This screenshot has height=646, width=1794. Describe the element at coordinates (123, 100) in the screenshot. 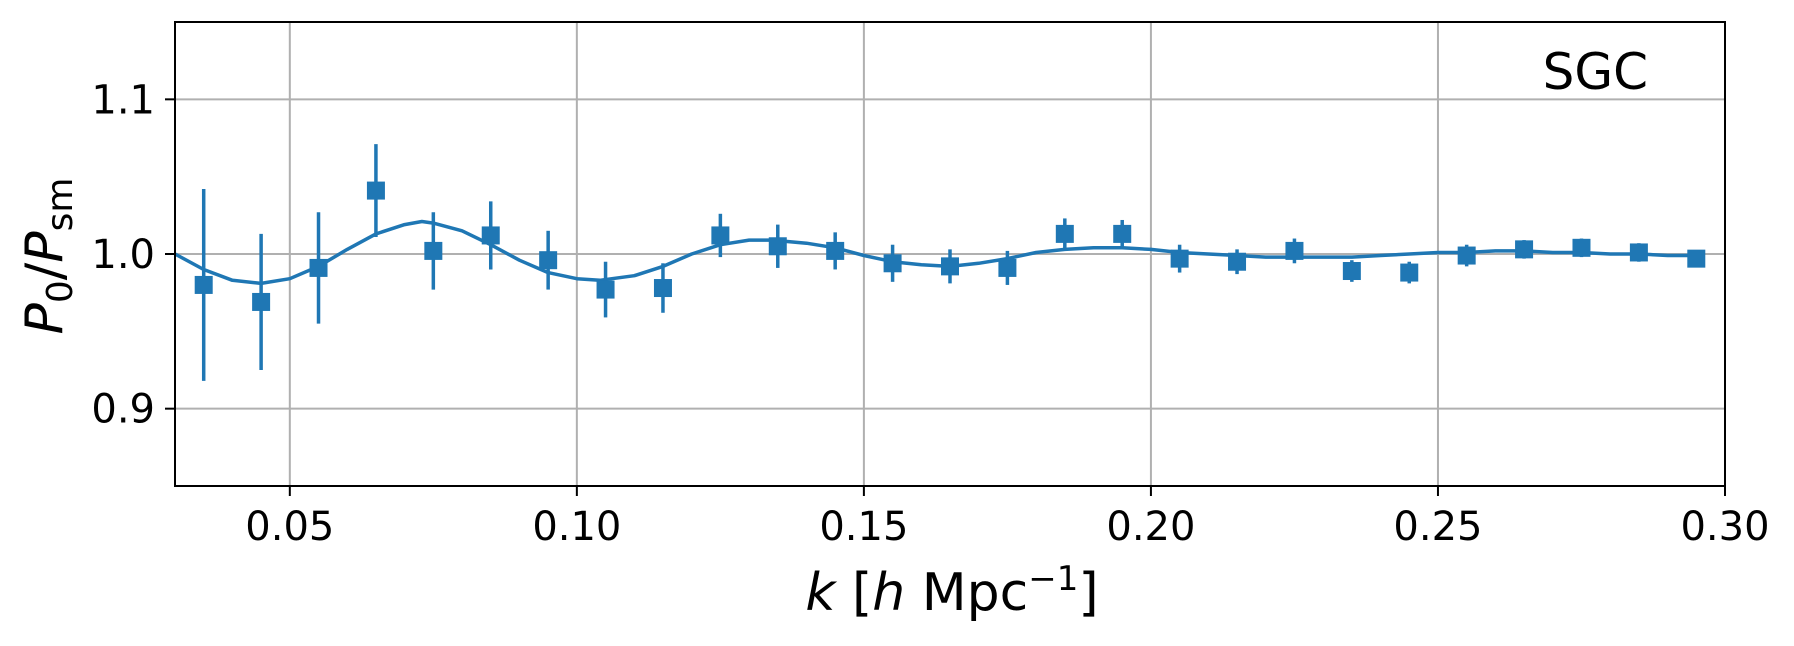

I see `y-tick-label: 1.1` at that location.